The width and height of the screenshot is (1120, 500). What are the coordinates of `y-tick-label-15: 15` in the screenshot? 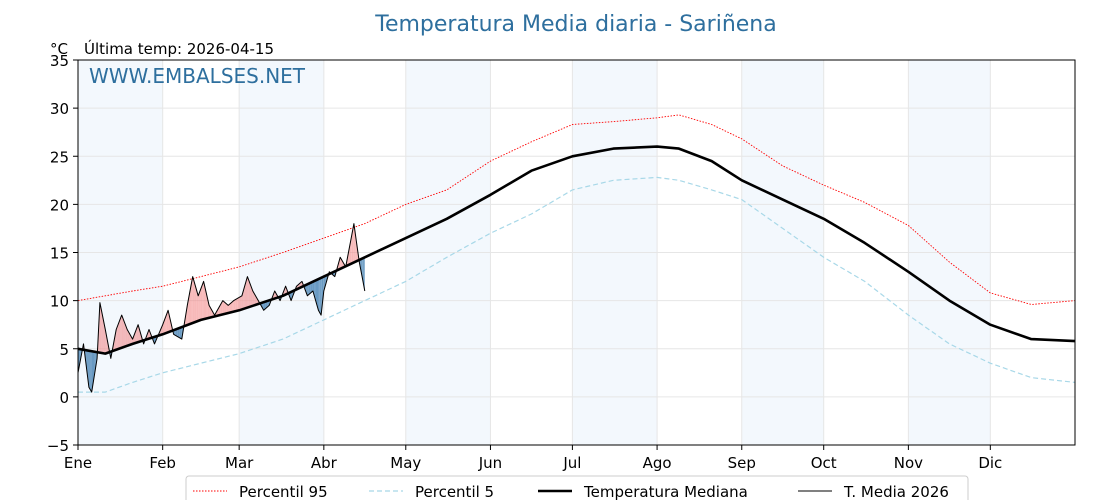 It's located at (59, 254).